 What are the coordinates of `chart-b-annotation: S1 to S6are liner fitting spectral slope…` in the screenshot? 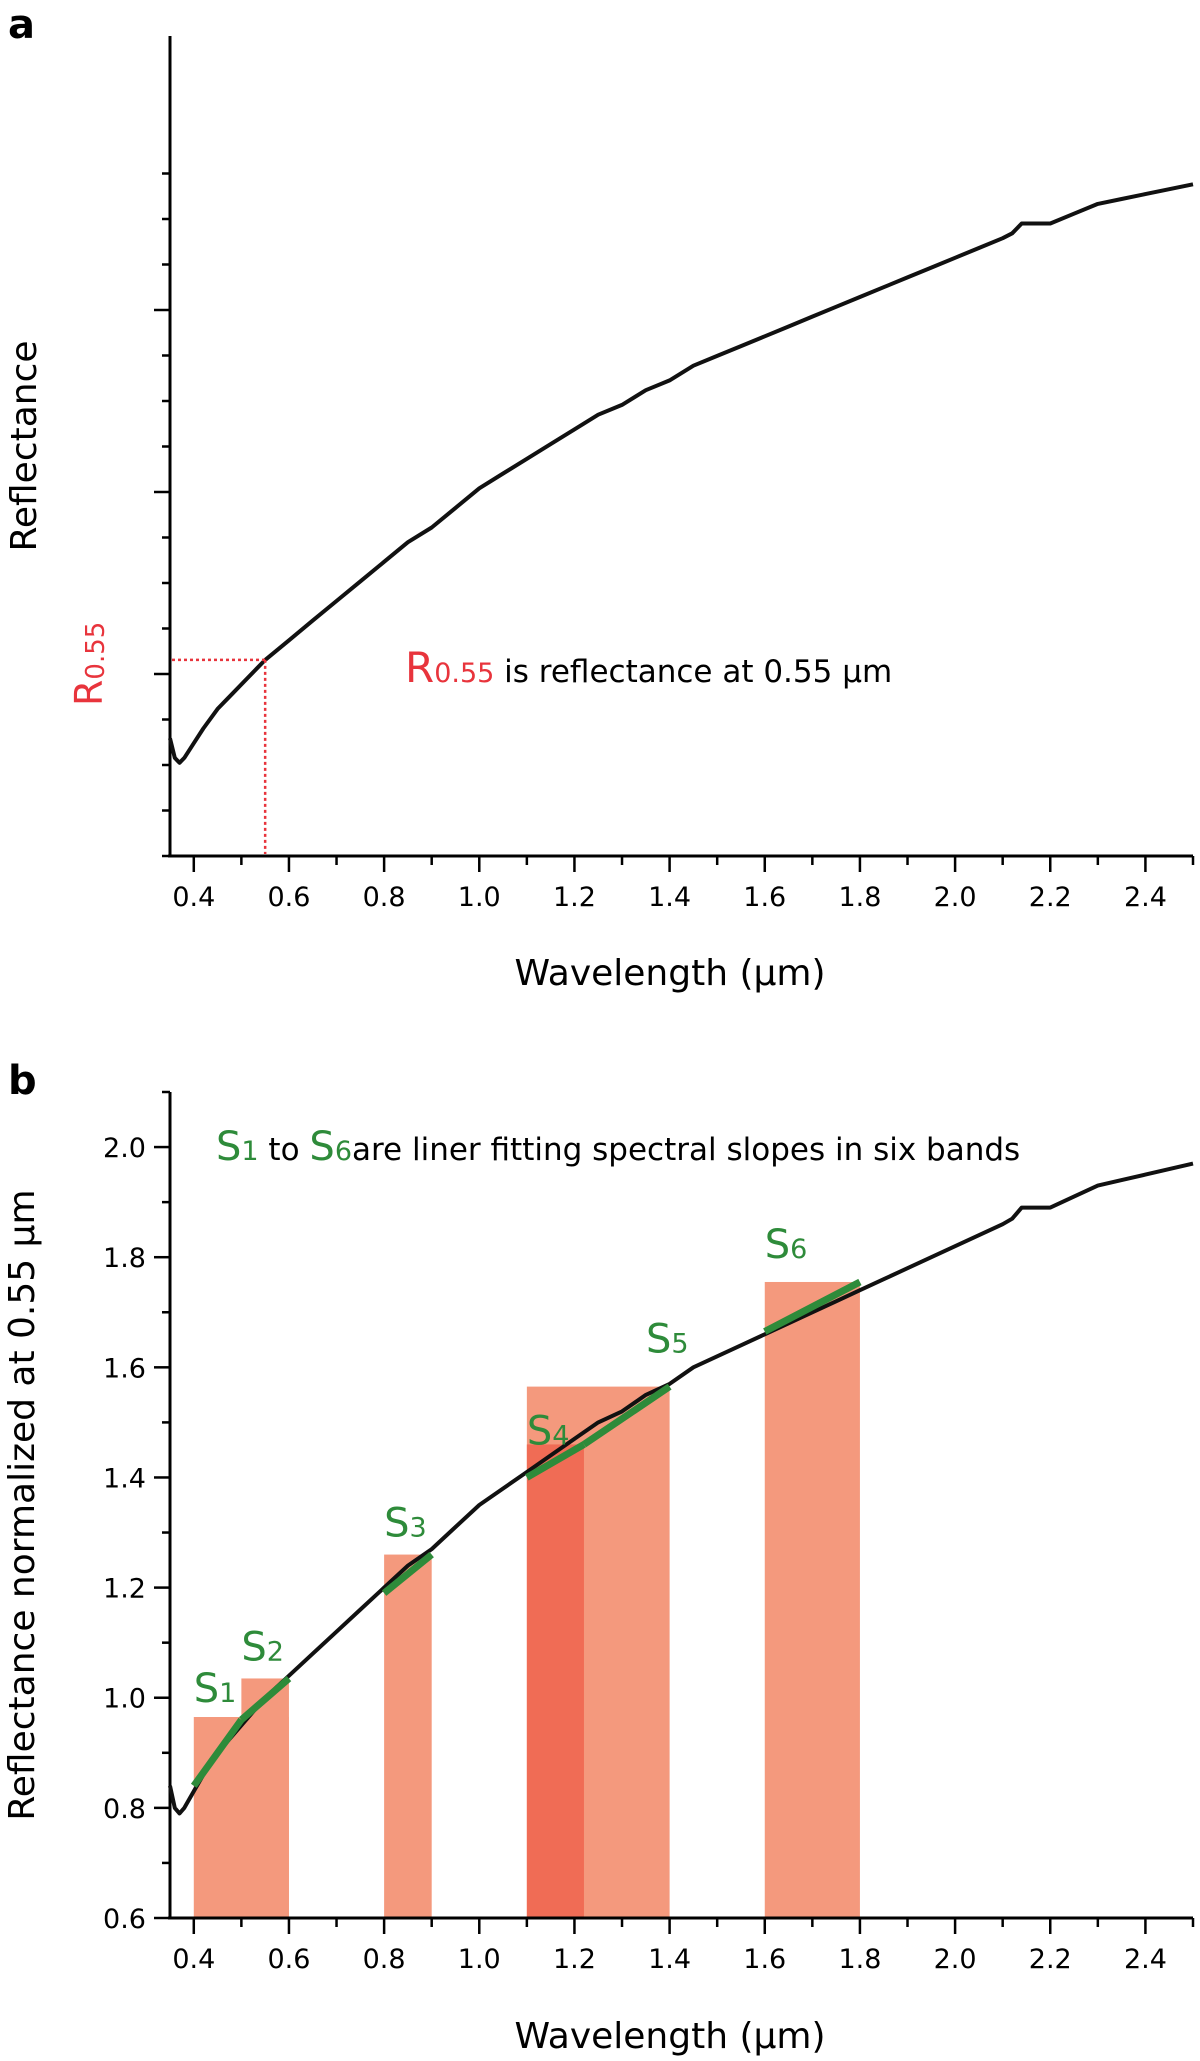 It's located at (618, 1147).